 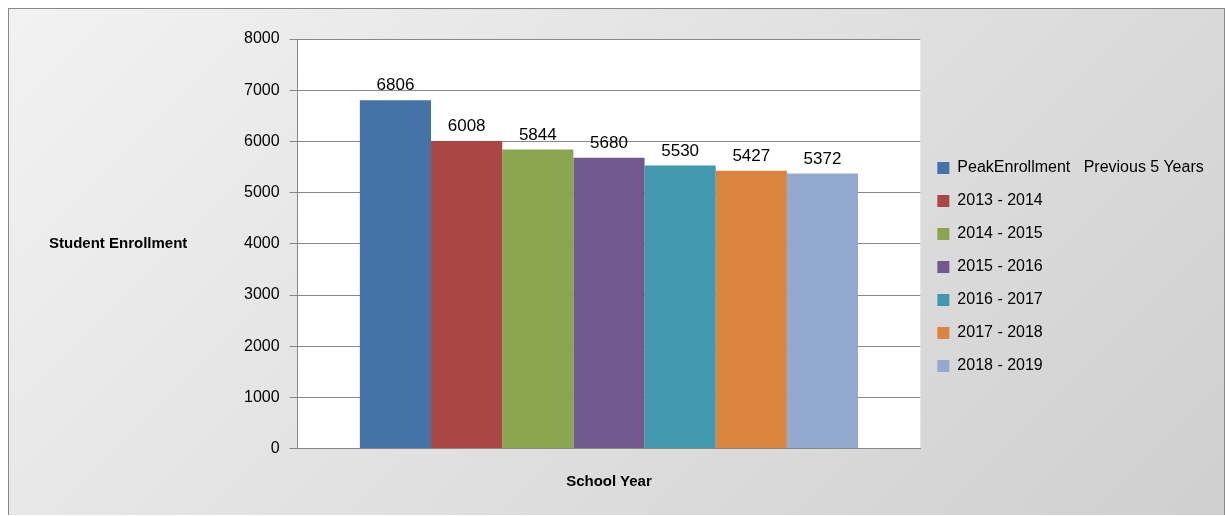 I want to click on data-label: 6806, so click(x=395, y=85).